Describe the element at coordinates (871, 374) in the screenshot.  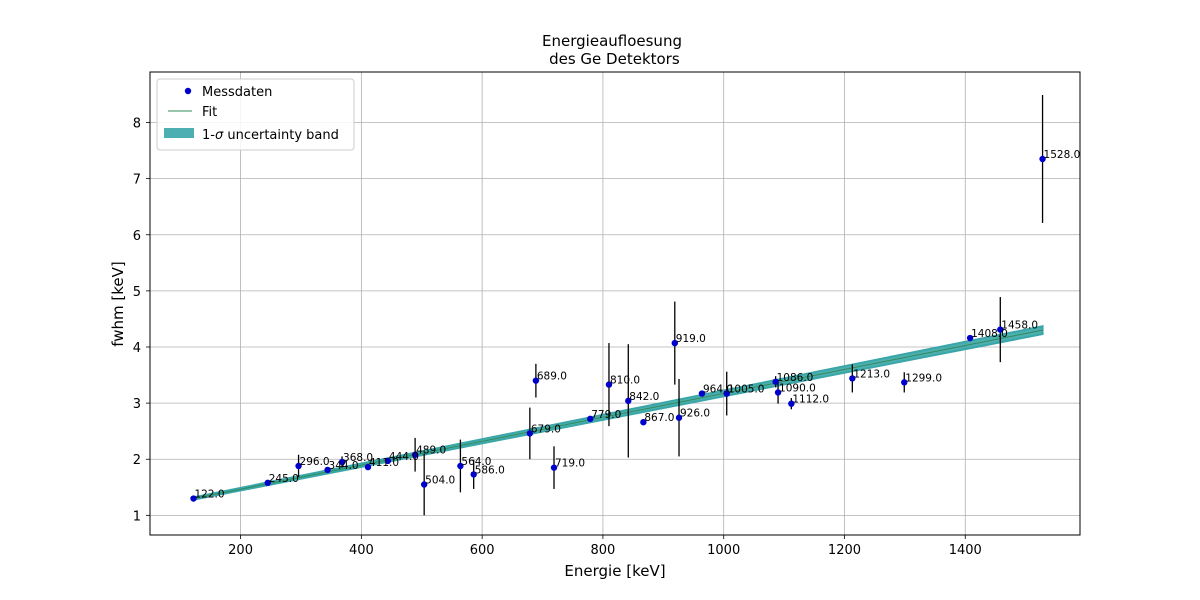
I see `data-point-label: 1213.0` at that location.